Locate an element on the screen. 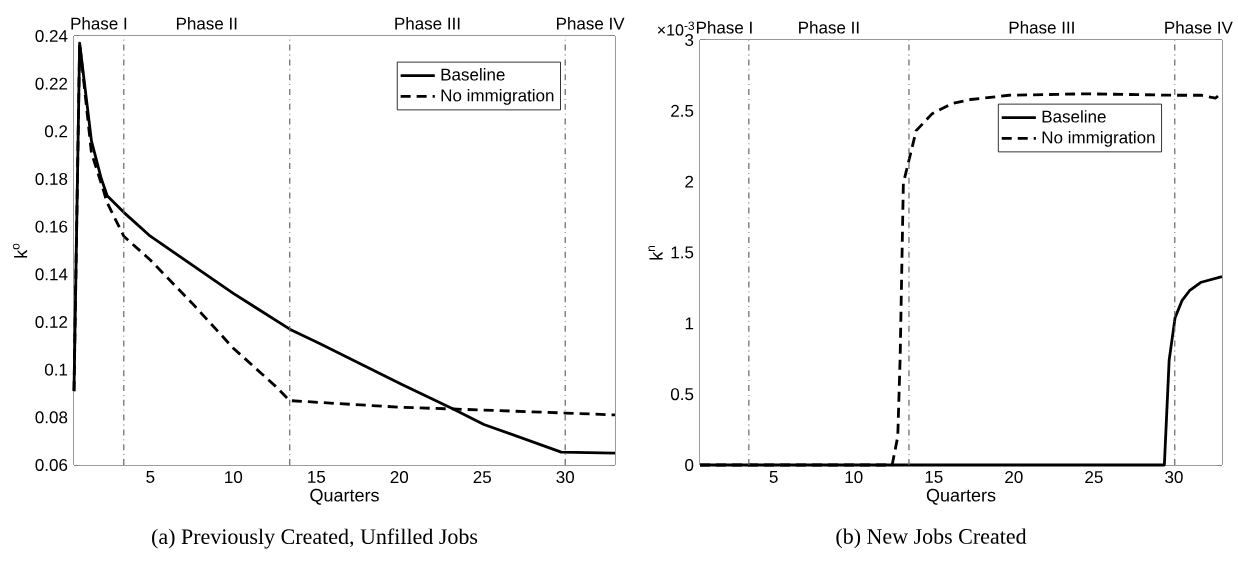 Image resolution: width=1238 pixels, height=571 pixels. y-tick-label: 1.5 is located at coordinates (682, 252).